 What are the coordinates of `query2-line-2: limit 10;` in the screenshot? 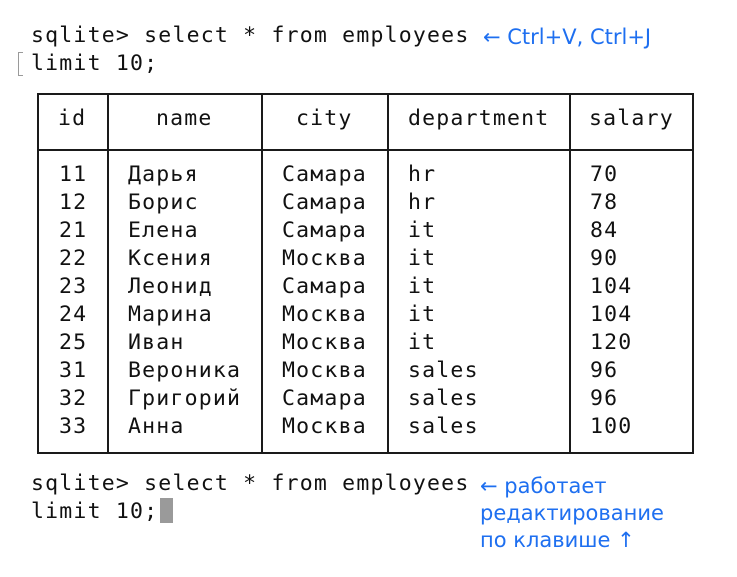 It's located at (102, 512).